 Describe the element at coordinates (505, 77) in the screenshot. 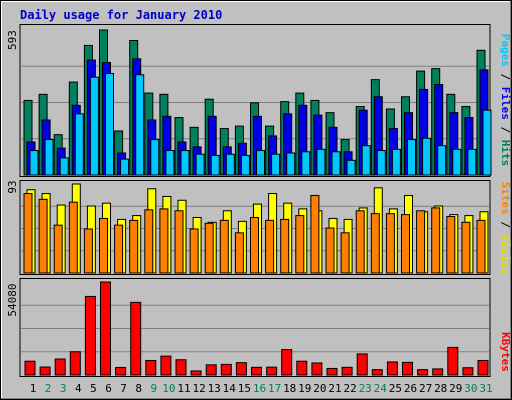

I see `legend-sep-1: /` at that location.